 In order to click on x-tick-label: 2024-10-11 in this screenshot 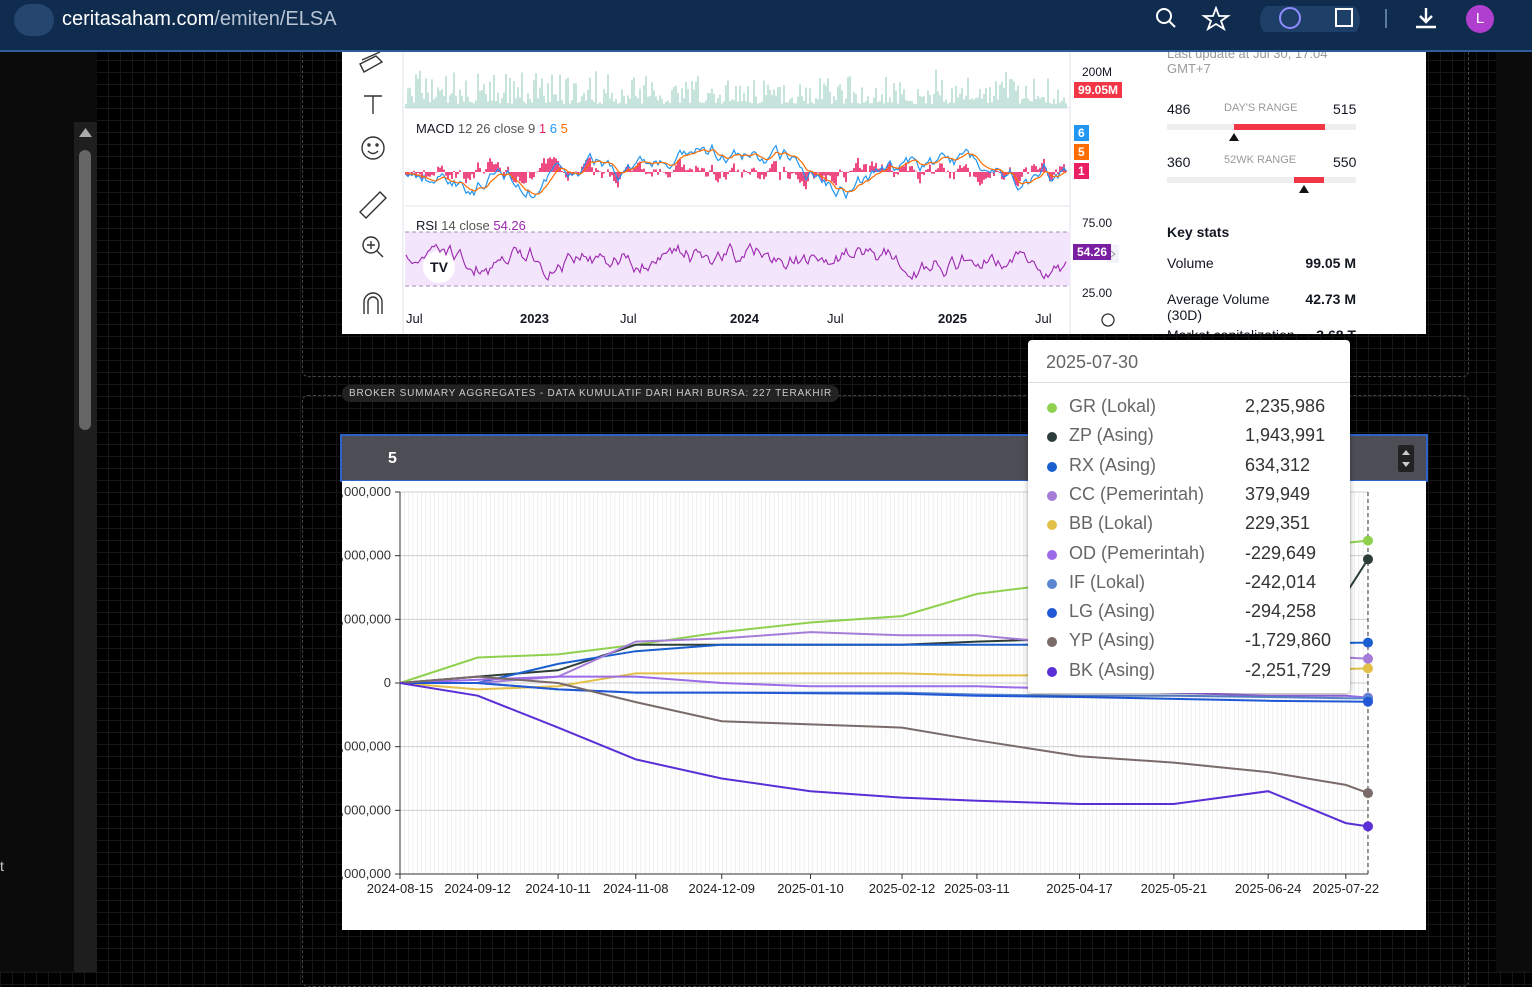, I will do `click(558, 888)`.